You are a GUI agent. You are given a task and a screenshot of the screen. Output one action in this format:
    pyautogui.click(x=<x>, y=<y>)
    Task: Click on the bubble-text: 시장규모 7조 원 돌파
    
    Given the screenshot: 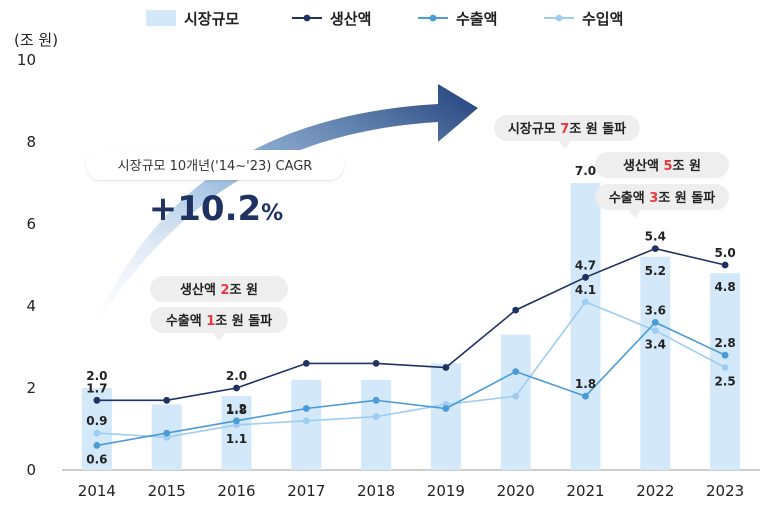 What is the action you would take?
    pyautogui.click(x=567, y=129)
    